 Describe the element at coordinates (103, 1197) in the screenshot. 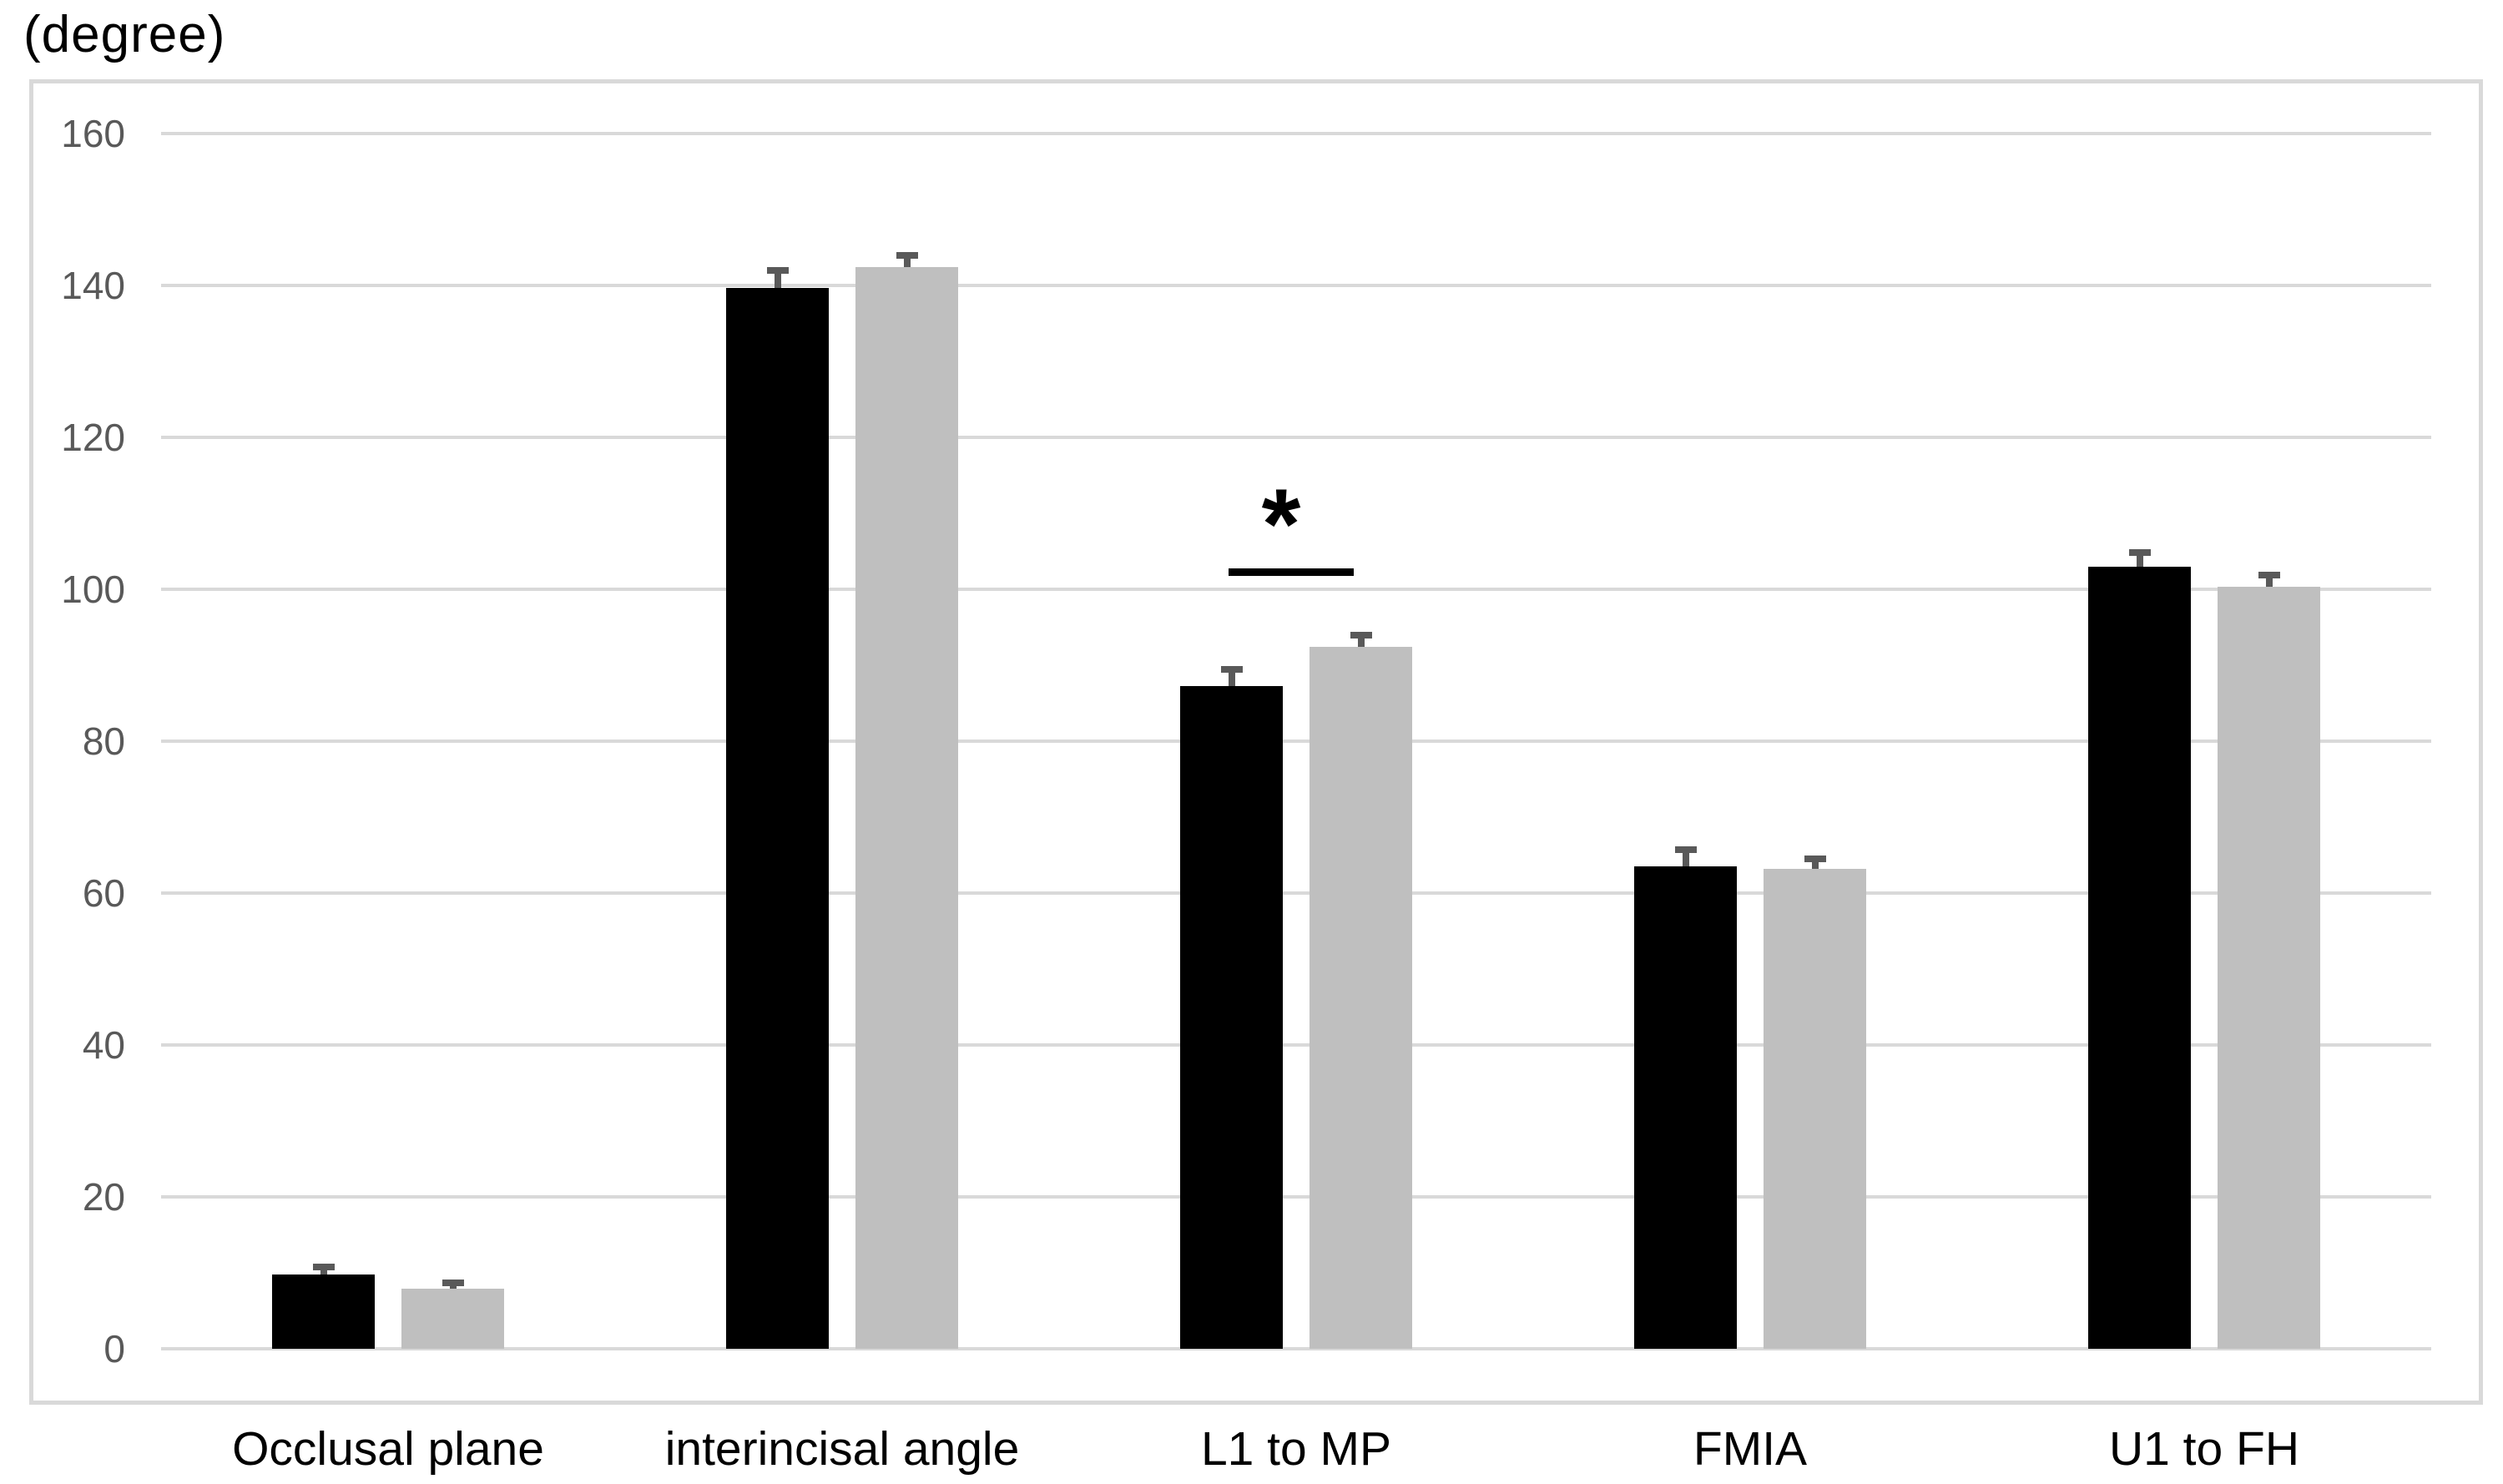

I see `y-tick-label-20: 20` at that location.